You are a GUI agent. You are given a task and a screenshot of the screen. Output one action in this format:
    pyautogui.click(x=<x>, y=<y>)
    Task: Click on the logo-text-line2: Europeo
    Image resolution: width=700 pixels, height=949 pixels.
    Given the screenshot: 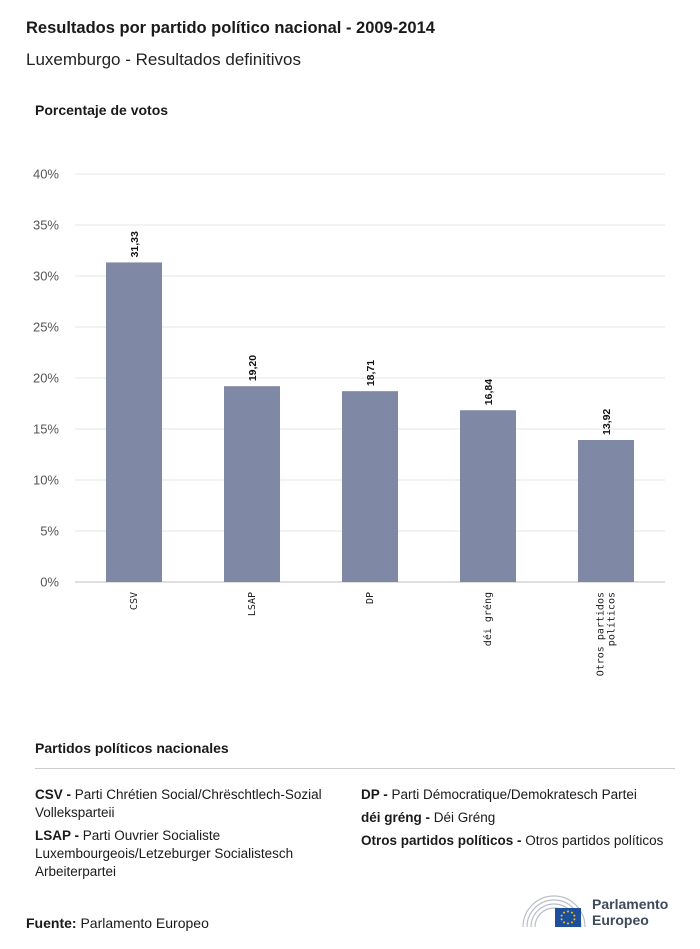 What is the action you would take?
    pyautogui.click(x=620, y=920)
    